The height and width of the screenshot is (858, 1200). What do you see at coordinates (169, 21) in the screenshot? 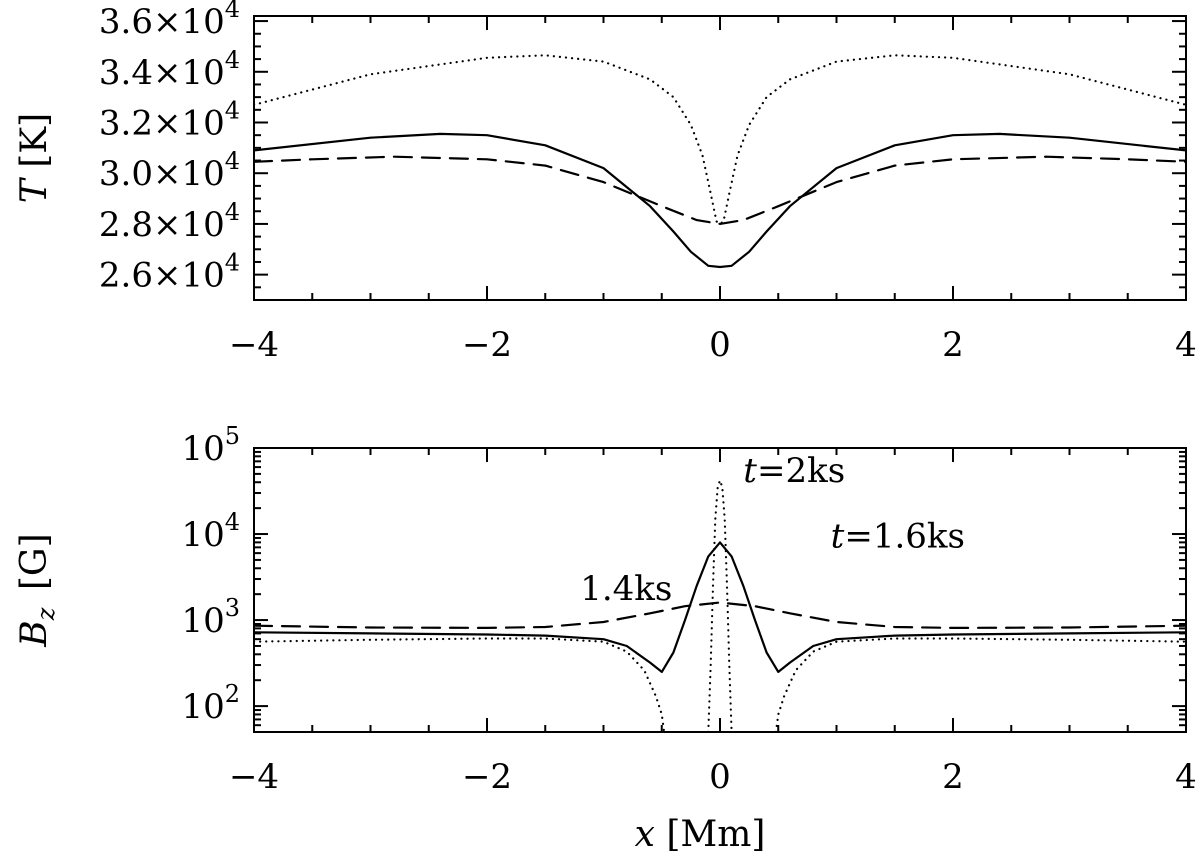
I see `temperature-y-tick-label: 3.6×104` at bounding box center [169, 21].